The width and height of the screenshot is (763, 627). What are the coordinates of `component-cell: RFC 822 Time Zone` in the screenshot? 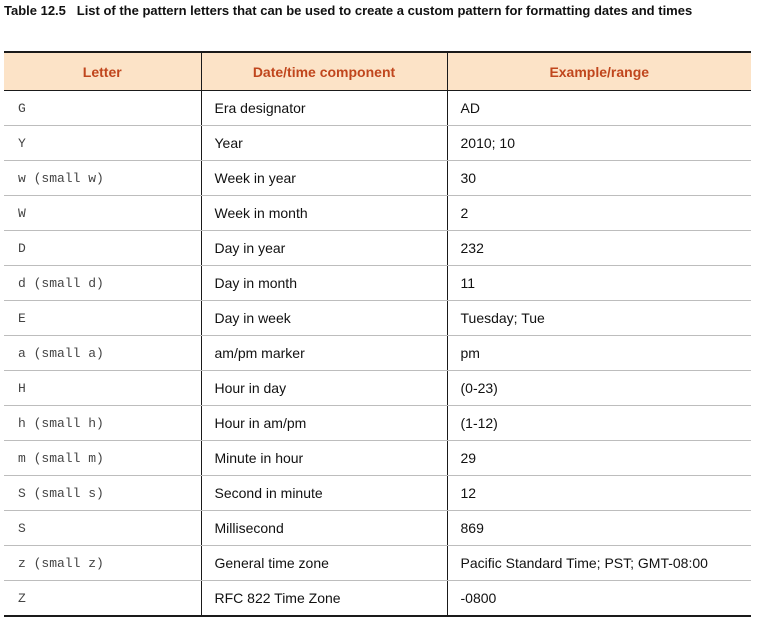 It's located at (323, 598).